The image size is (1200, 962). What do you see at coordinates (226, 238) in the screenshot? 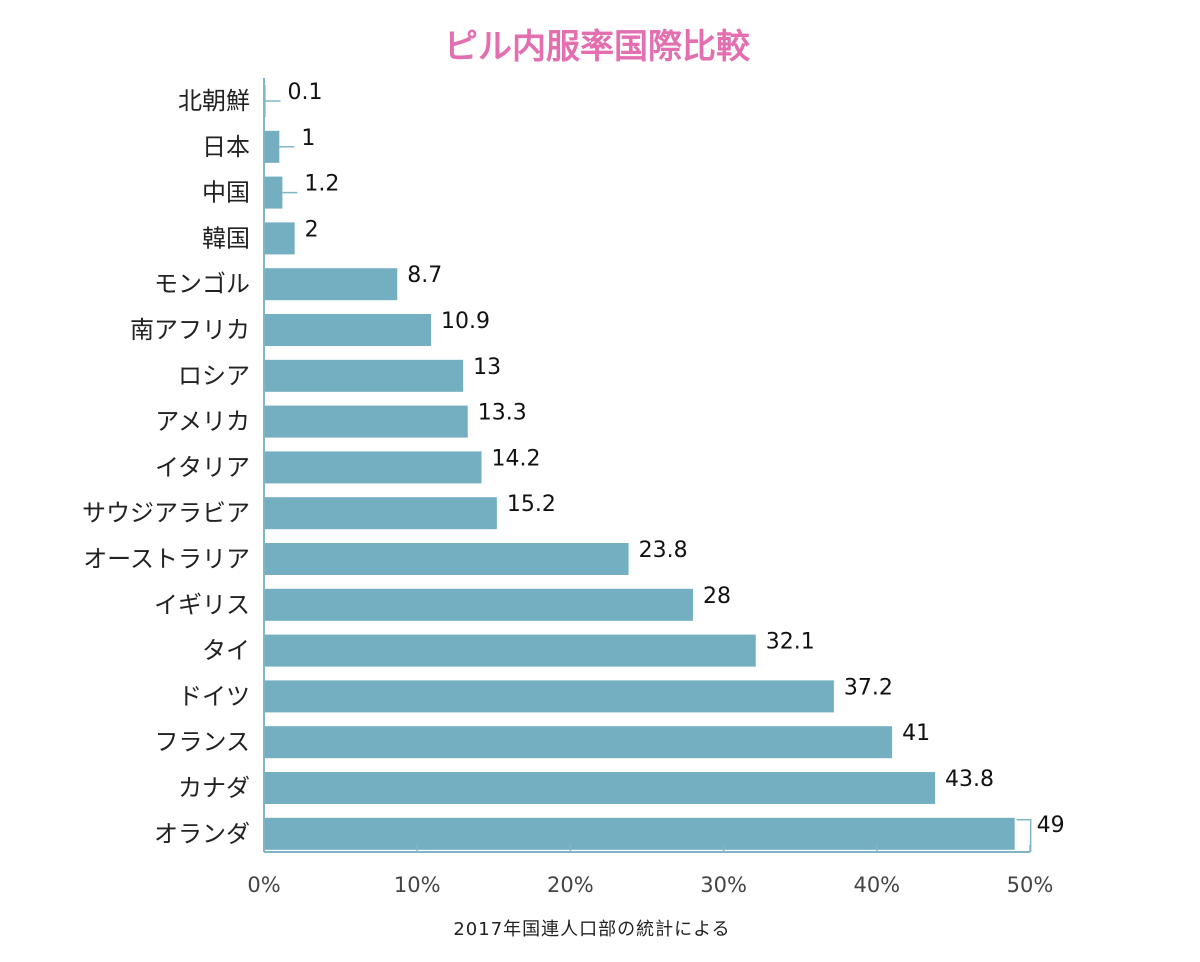
I see `category-label: 韓国` at bounding box center [226, 238].